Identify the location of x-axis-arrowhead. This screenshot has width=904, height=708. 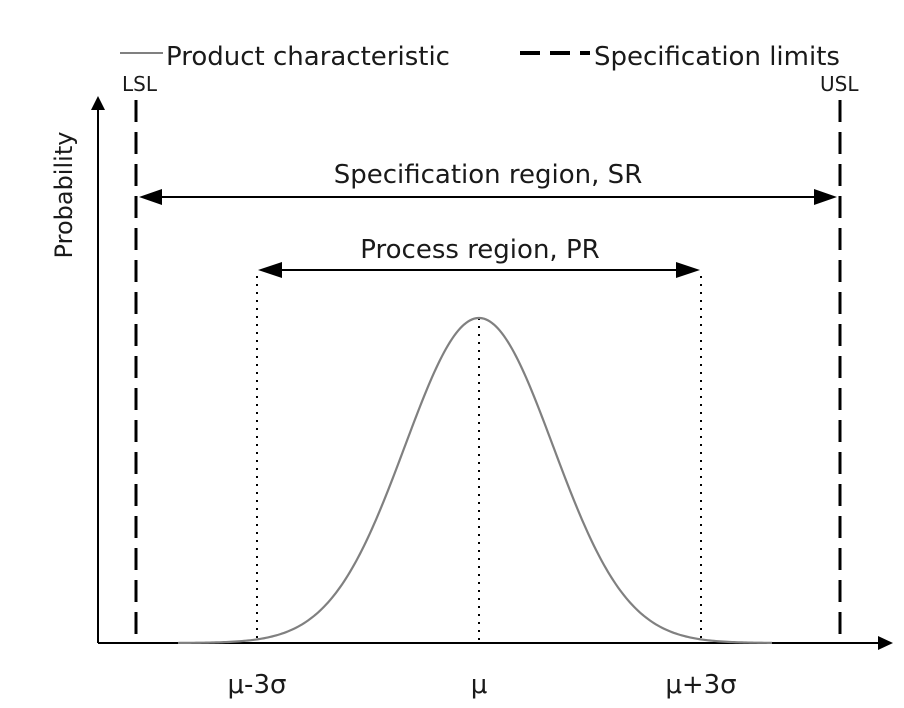
(885, 643).